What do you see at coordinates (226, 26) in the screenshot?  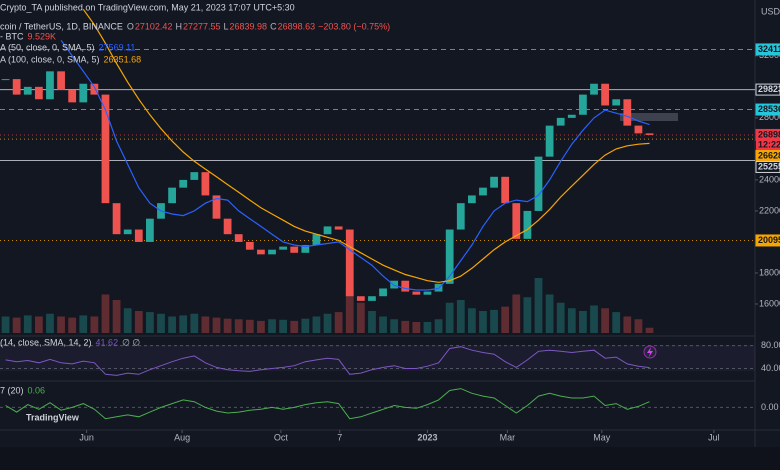 I see `ohlc-key: L` at bounding box center [226, 26].